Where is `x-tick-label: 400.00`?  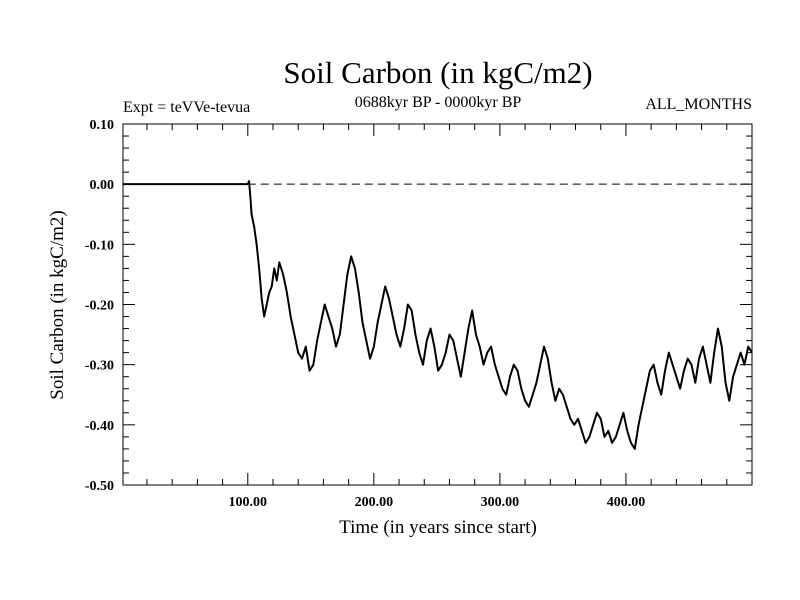 x-tick-label: 400.00 is located at coordinates (626, 502).